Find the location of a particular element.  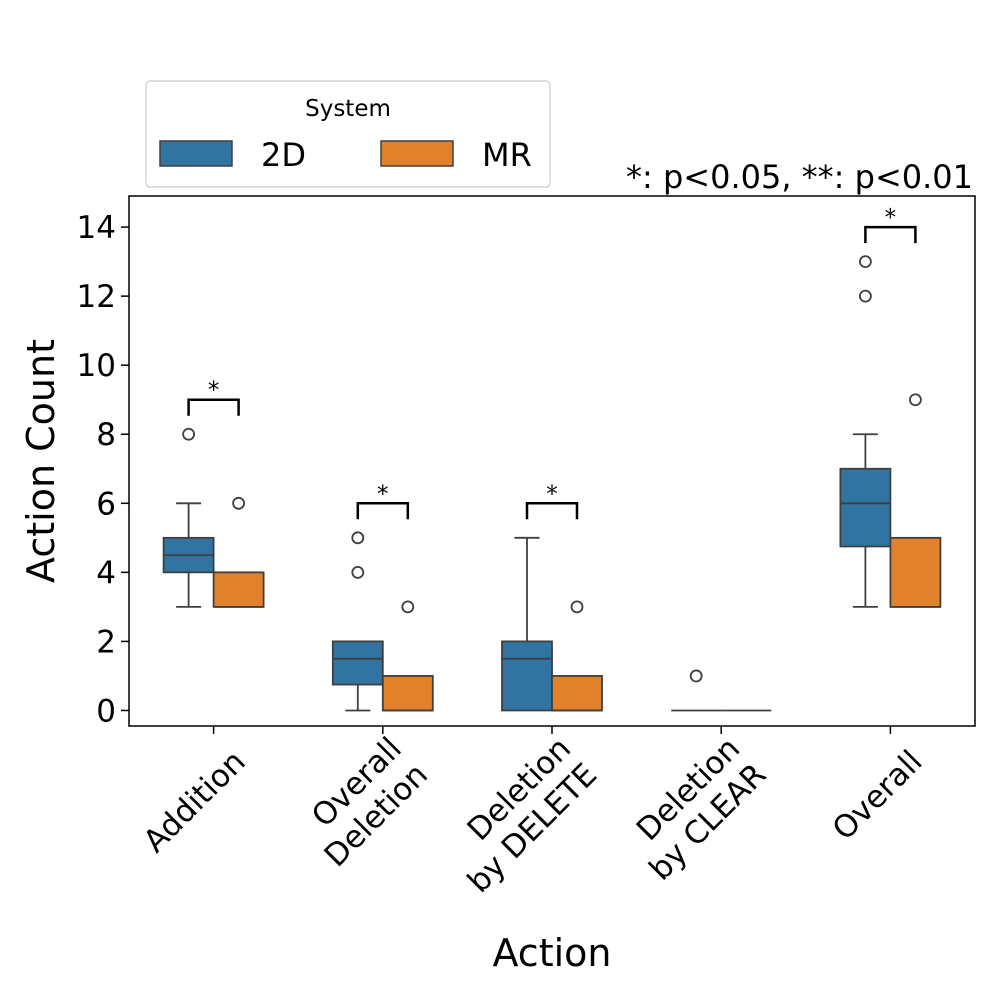

y-tick-label: 10 is located at coordinates (96, 366).